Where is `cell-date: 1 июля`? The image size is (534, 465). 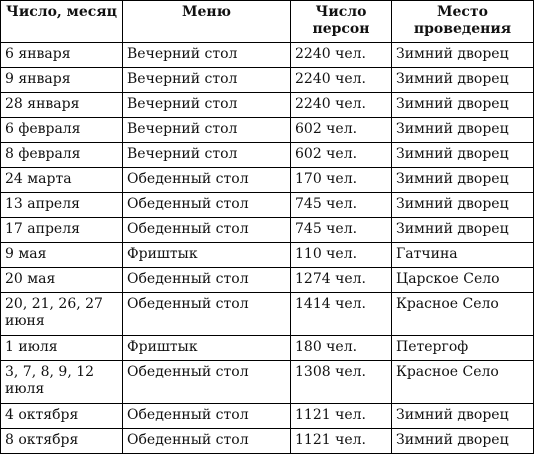
cell-date: 1 июля is located at coordinates (61, 348).